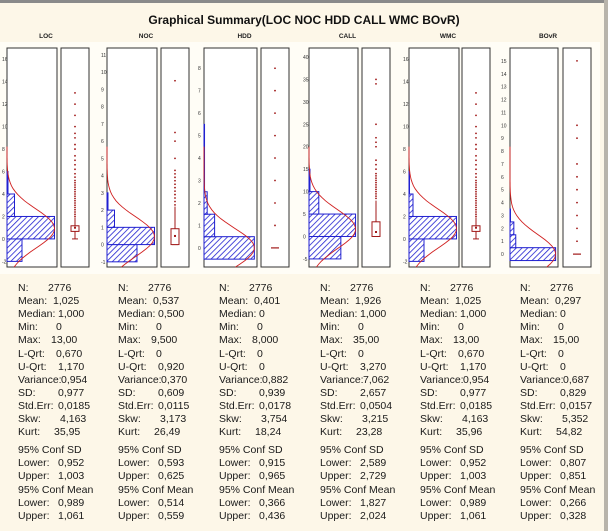 The image size is (608, 531). What do you see at coordinates (573, 392) in the screenshot?
I see `stat-value: 0,829` at bounding box center [573, 392].